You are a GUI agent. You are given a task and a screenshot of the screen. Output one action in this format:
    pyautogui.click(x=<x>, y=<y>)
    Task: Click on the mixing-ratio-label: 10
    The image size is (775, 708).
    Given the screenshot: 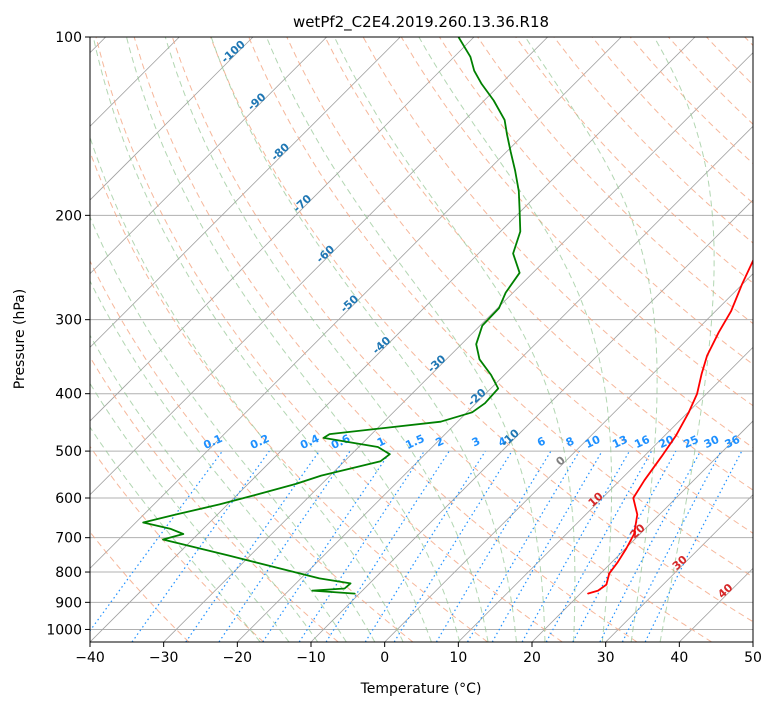 What is the action you would take?
    pyautogui.click(x=593, y=442)
    